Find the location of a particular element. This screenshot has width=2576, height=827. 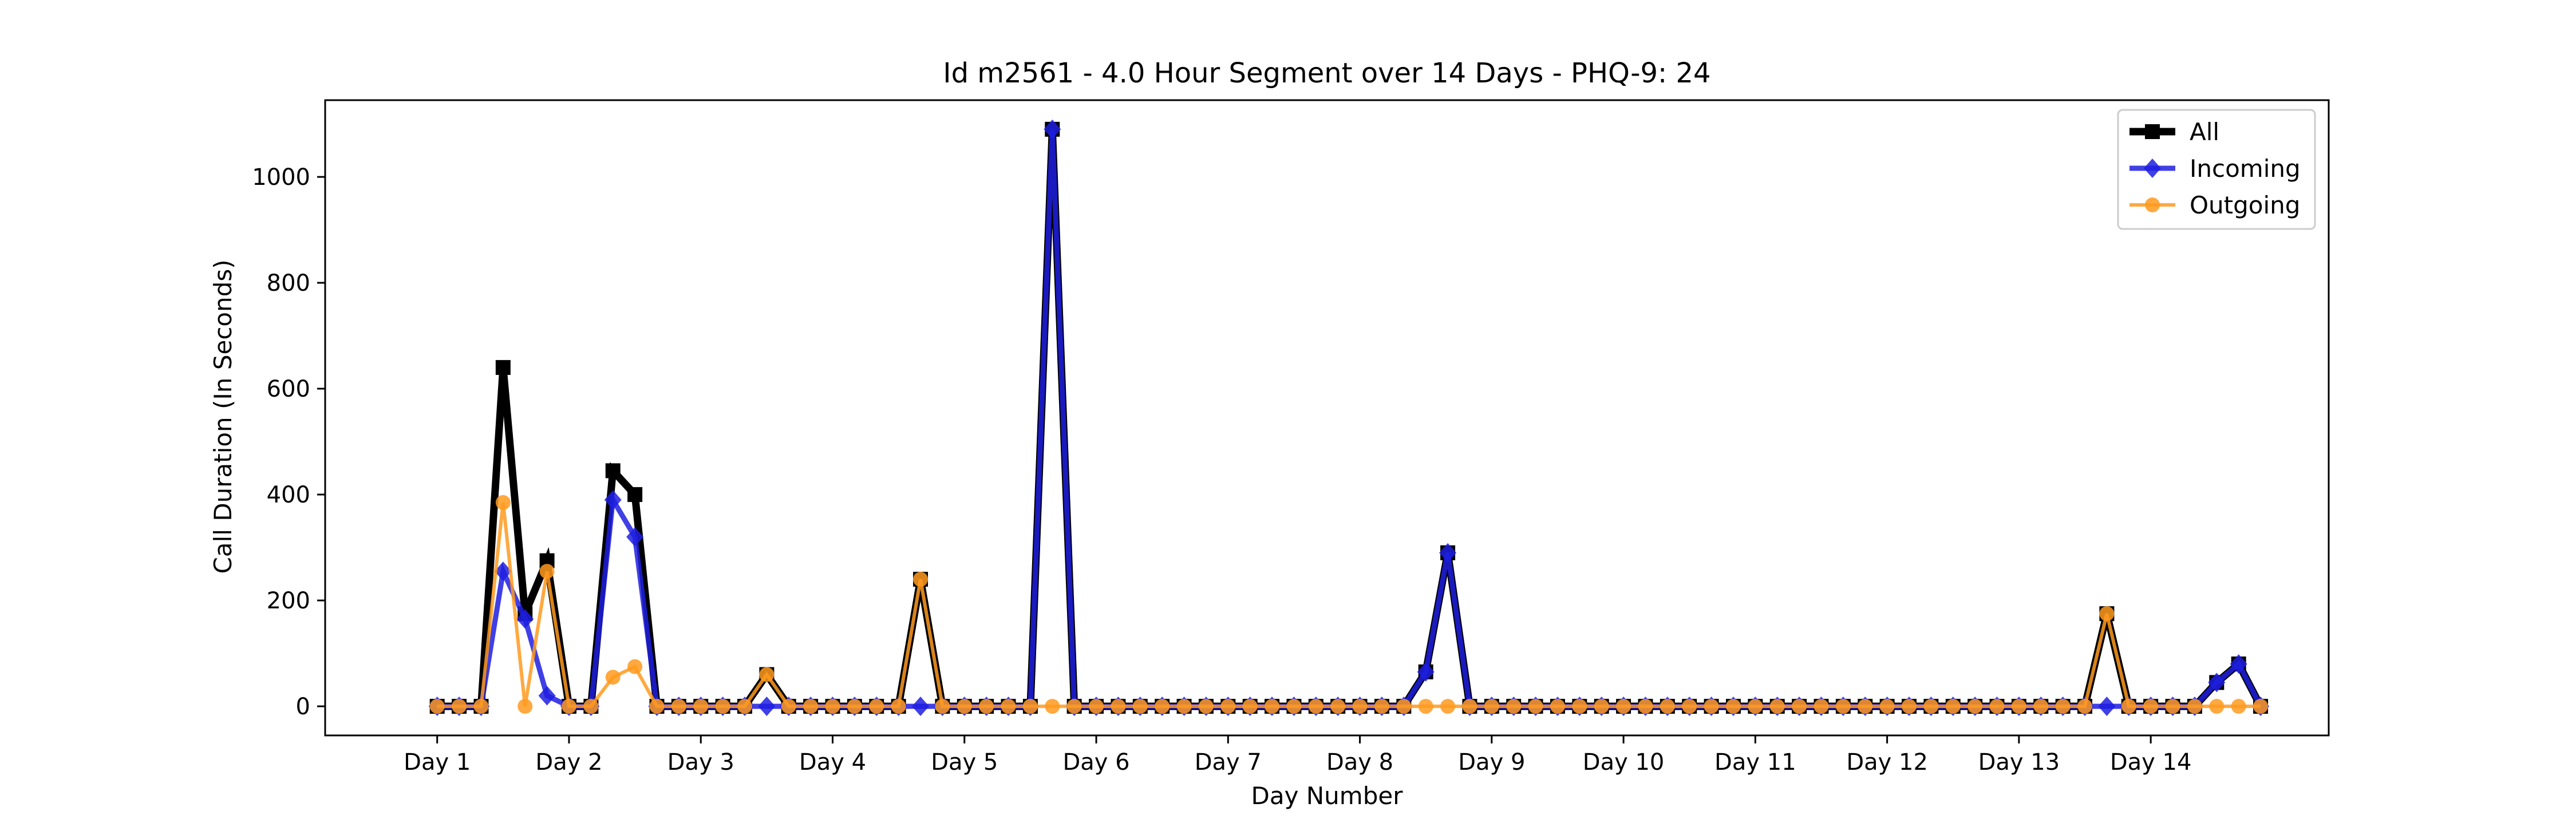

x-tick-label: Day 9 is located at coordinates (1491, 762).